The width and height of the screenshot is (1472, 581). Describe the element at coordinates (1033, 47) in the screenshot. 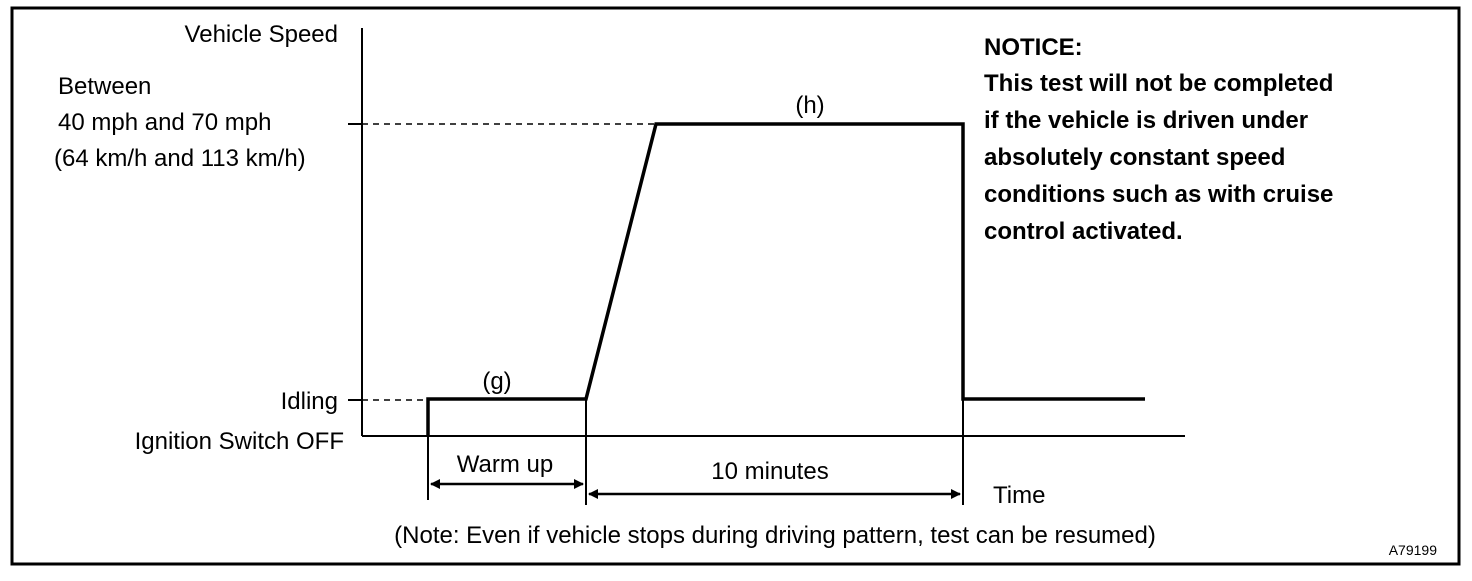

I see `notice-heading: NOTICE:` at that location.